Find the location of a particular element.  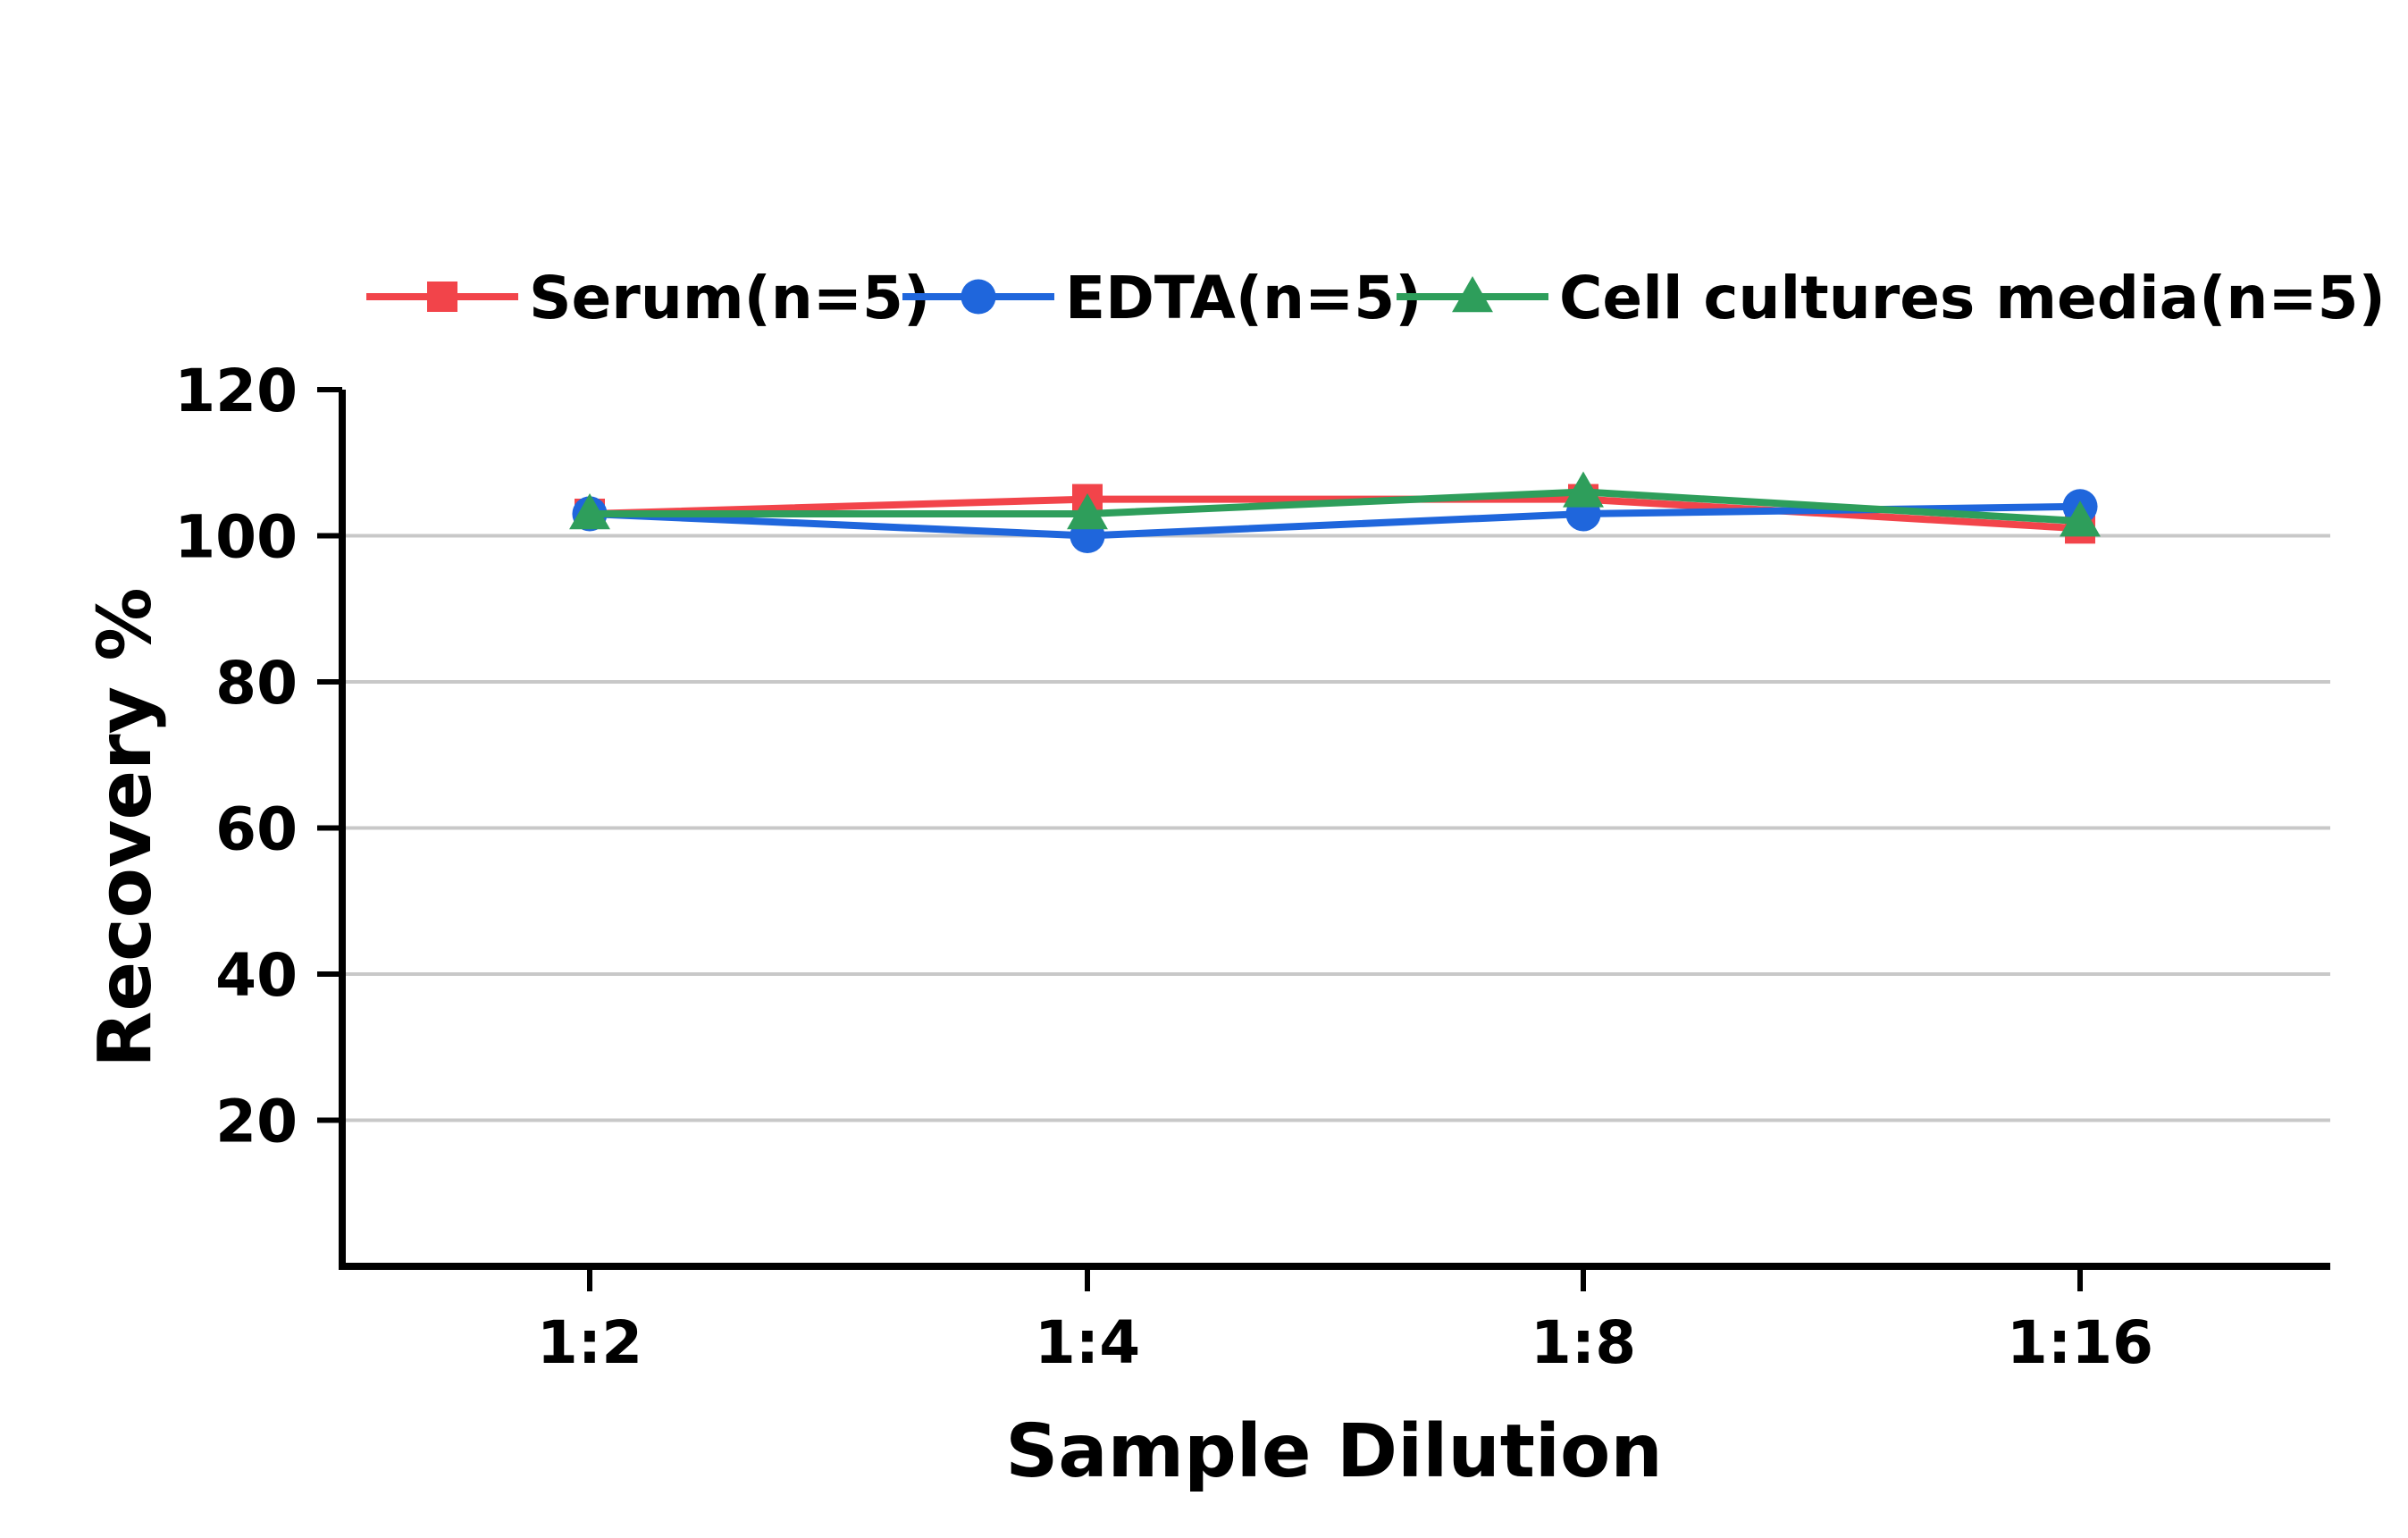

legend-marker-square is located at coordinates (442, 297).